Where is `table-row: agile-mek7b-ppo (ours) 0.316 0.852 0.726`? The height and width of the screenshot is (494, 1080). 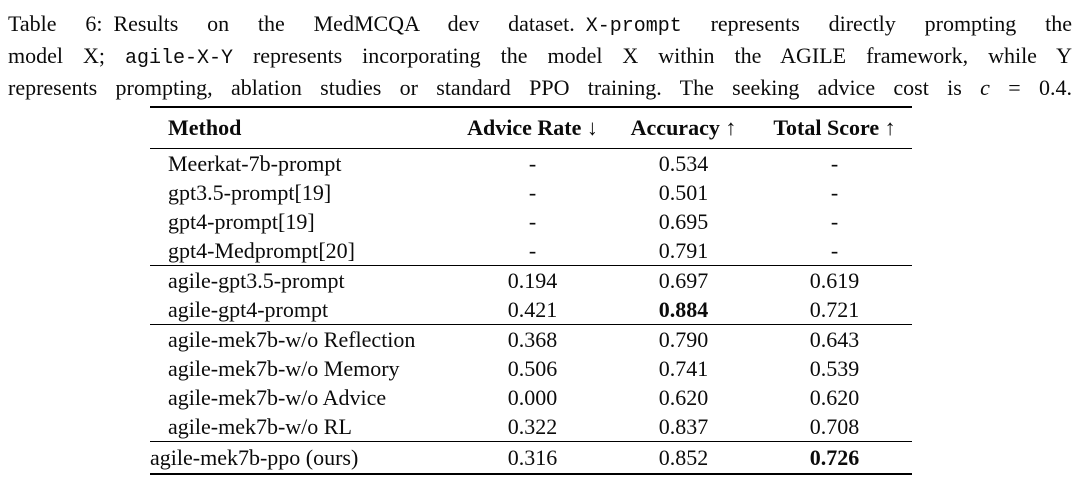
table-row: agile-mek7b-ppo (ours) 0.316 0.852 0.726 is located at coordinates (531, 458).